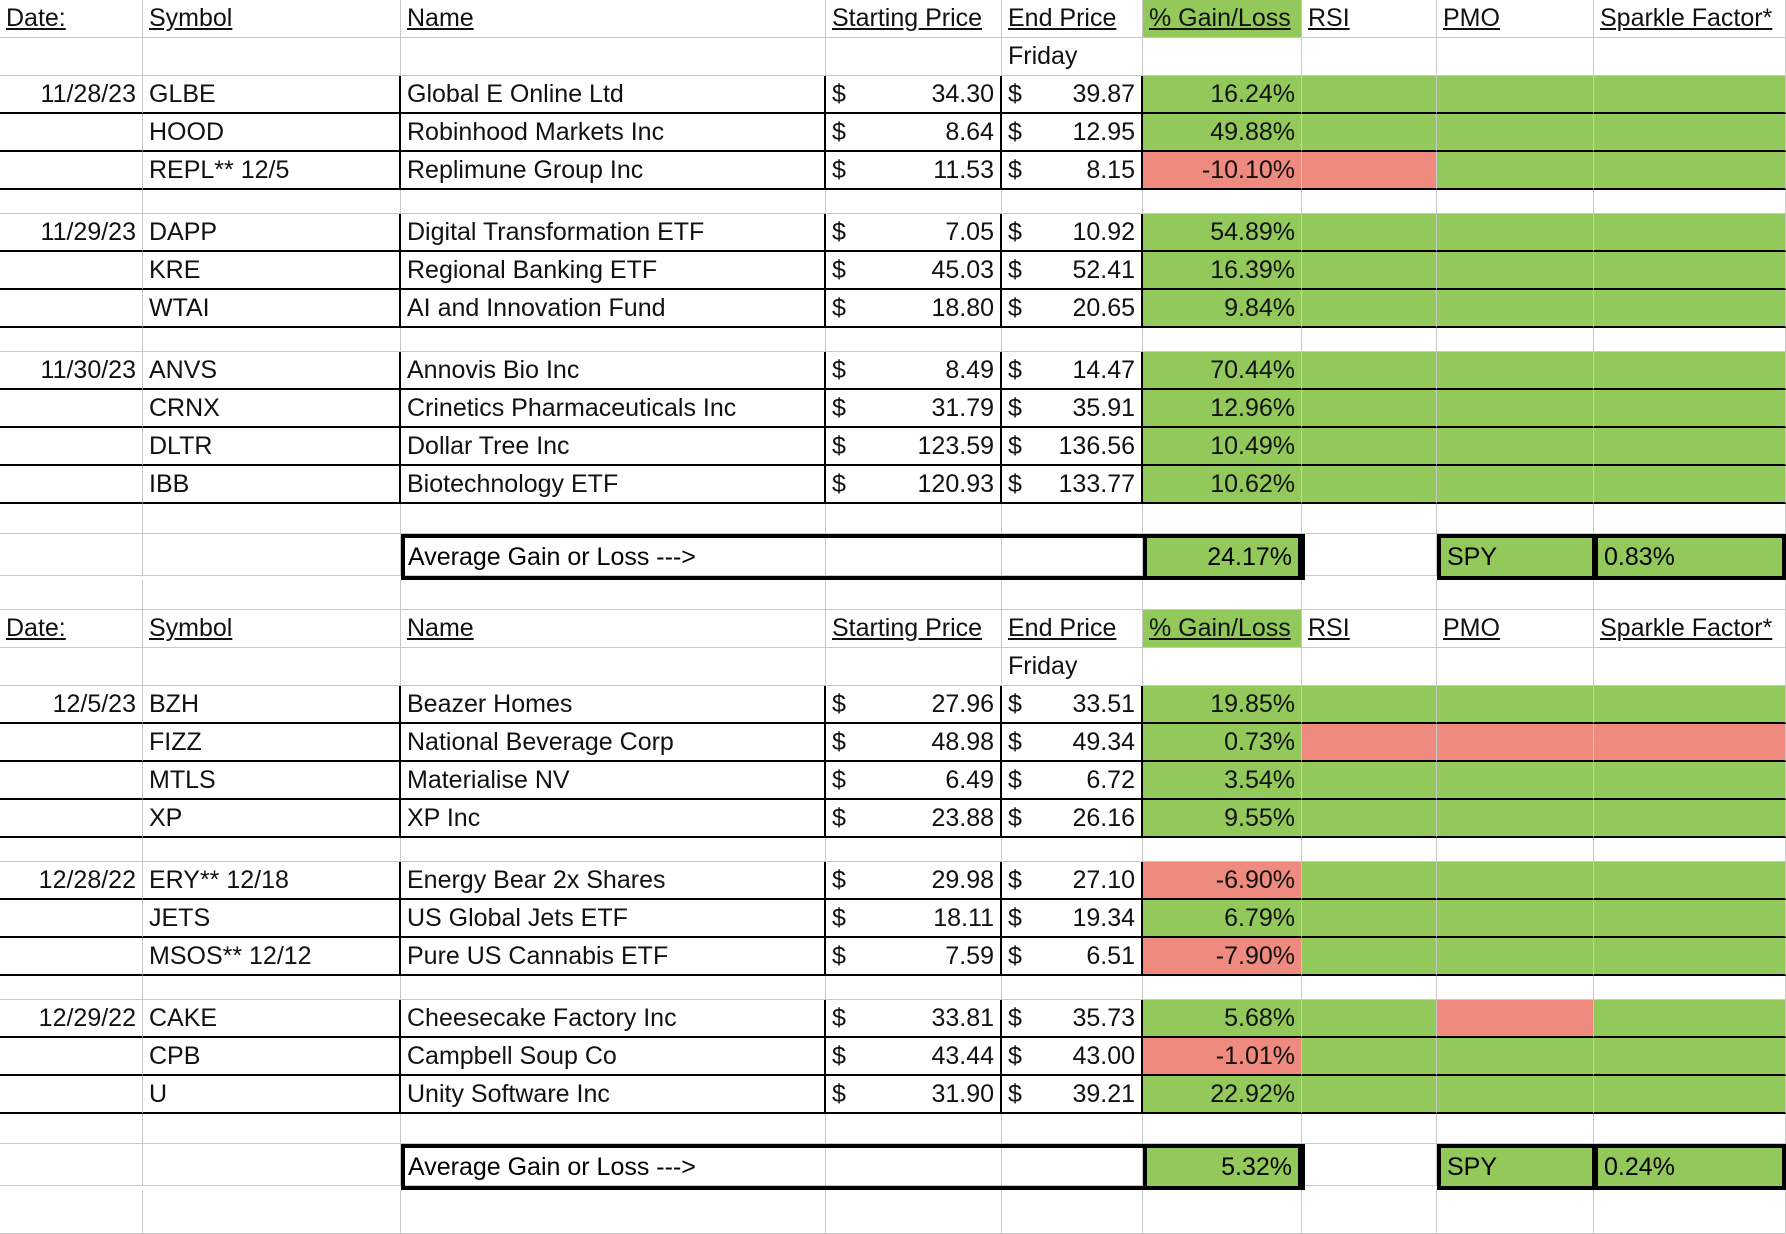 This screenshot has width=1786, height=1234. What do you see at coordinates (1072, 271) in the screenshot?
I see `end-price-cell: $52.41` at bounding box center [1072, 271].